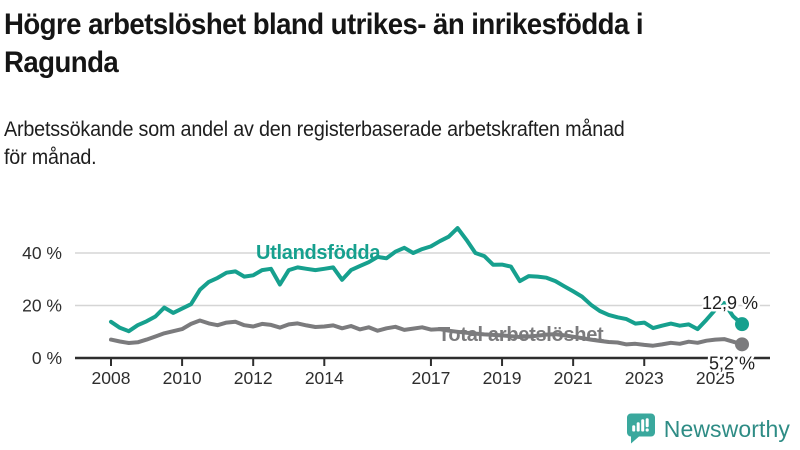 This screenshot has width=800, height=450. Describe the element at coordinates (730, 303) in the screenshot. I see `end-value-label-utlandsfodda: 12,9 %` at that location.